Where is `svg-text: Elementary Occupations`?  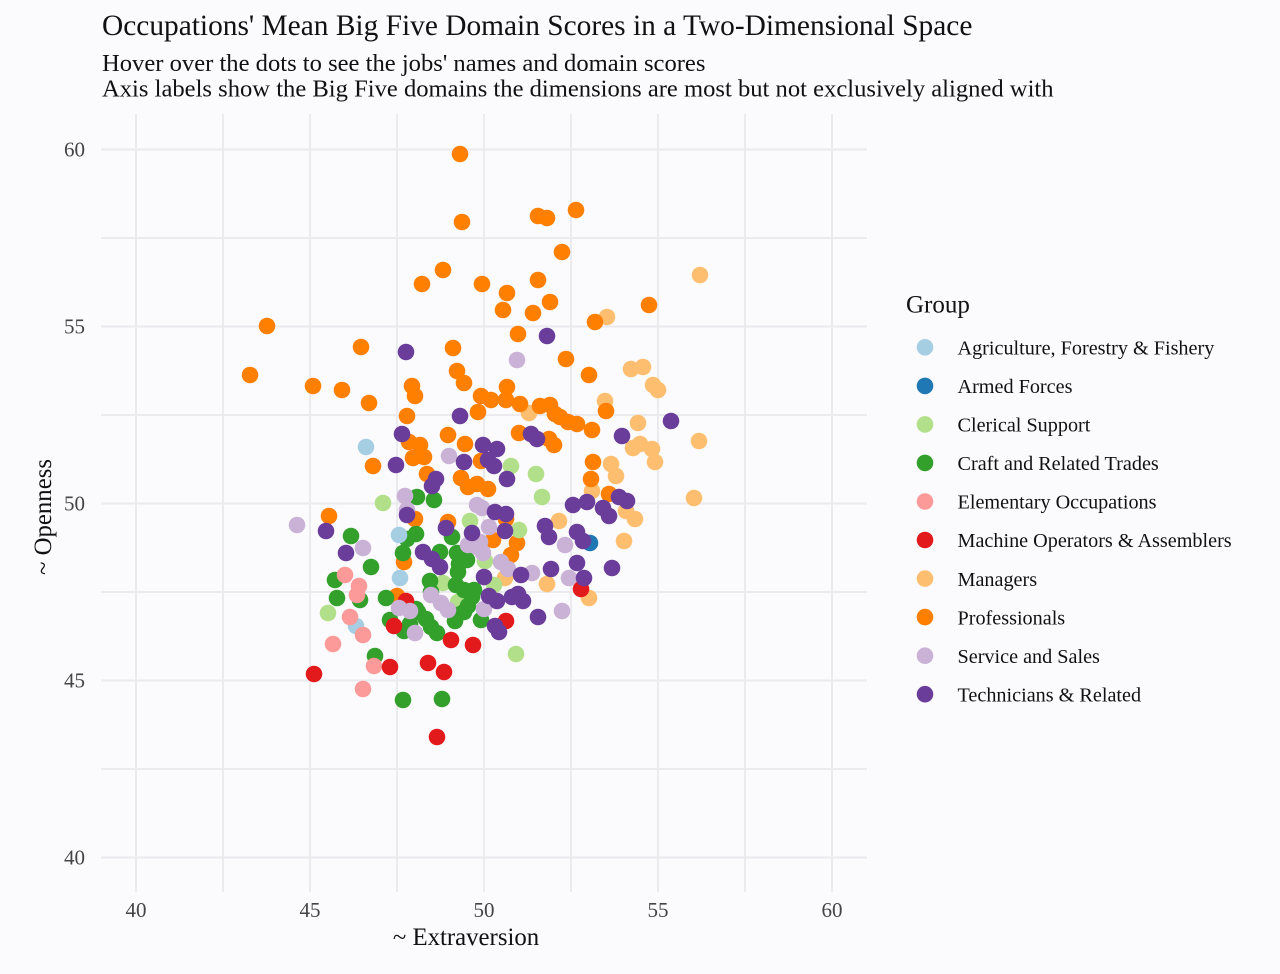 svg-text: Elementary Occupations is located at coordinates (1057, 503).